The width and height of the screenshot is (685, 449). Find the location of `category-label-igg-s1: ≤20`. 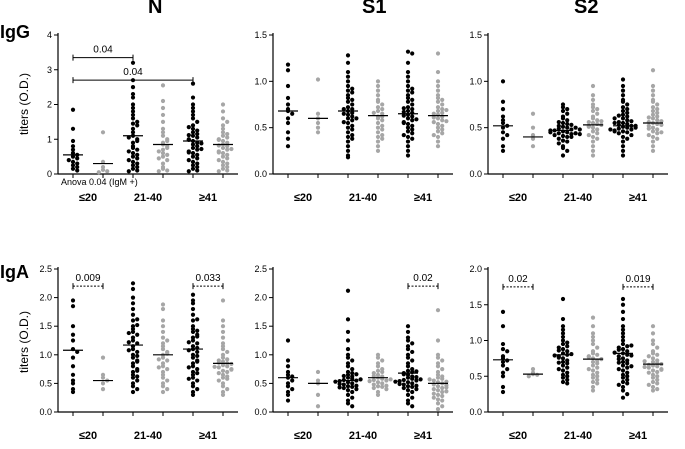

category-label-igg-s1: ≤20 is located at coordinates (303, 198).